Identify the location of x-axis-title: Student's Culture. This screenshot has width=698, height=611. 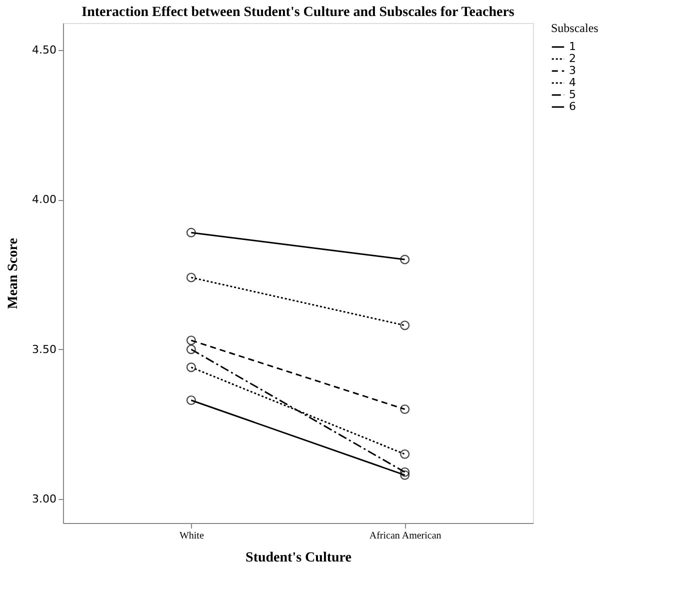
(299, 558).